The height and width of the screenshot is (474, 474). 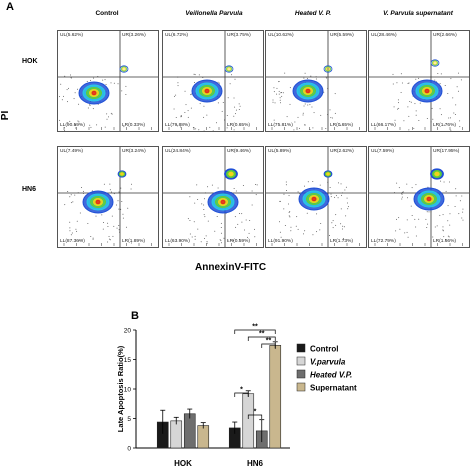 I want to click on quadrant-ll-label: LL(75.81%), so click(x=280, y=125).